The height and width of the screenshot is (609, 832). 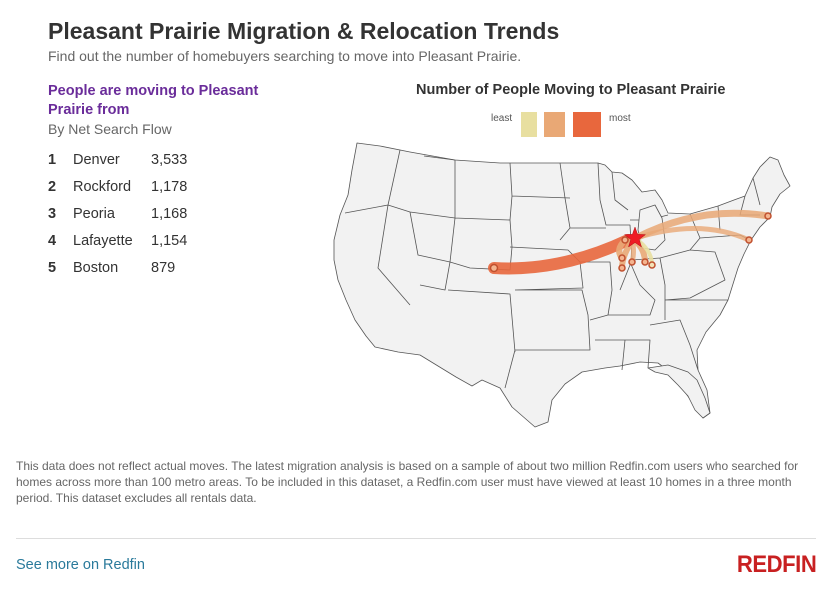 I want to click on ranking-subheading: By Net Search Flow, so click(x=110, y=129).